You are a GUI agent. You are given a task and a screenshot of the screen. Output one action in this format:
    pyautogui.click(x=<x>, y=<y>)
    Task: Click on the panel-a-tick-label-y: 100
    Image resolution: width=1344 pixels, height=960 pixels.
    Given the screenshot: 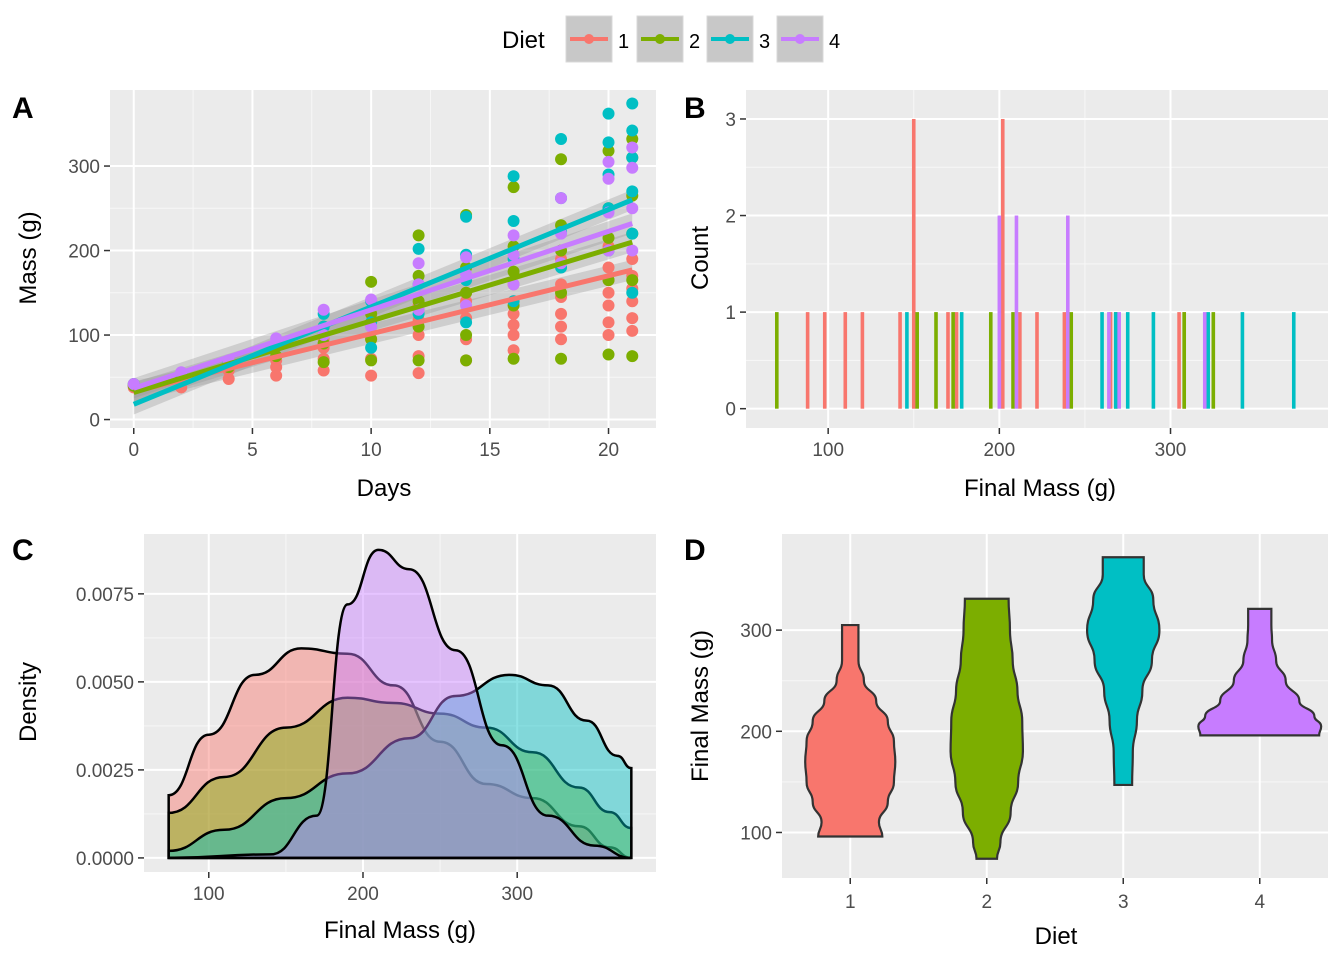 What is the action you would take?
    pyautogui.click(x=84, y=336)
    